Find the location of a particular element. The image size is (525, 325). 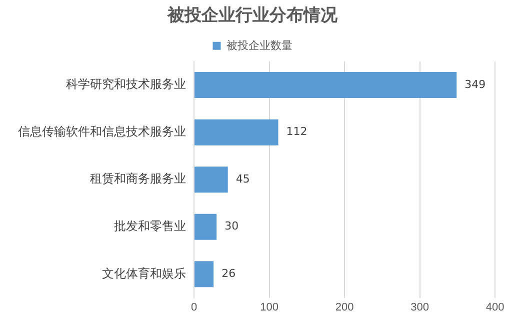

y-tick-label: 文化体育和娱乐 is located at coordinates (144, 273).